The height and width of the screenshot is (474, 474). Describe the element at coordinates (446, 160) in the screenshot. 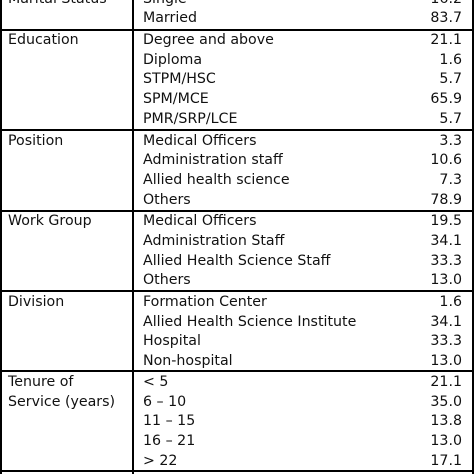

I see `item-value: 10.6` at that location.